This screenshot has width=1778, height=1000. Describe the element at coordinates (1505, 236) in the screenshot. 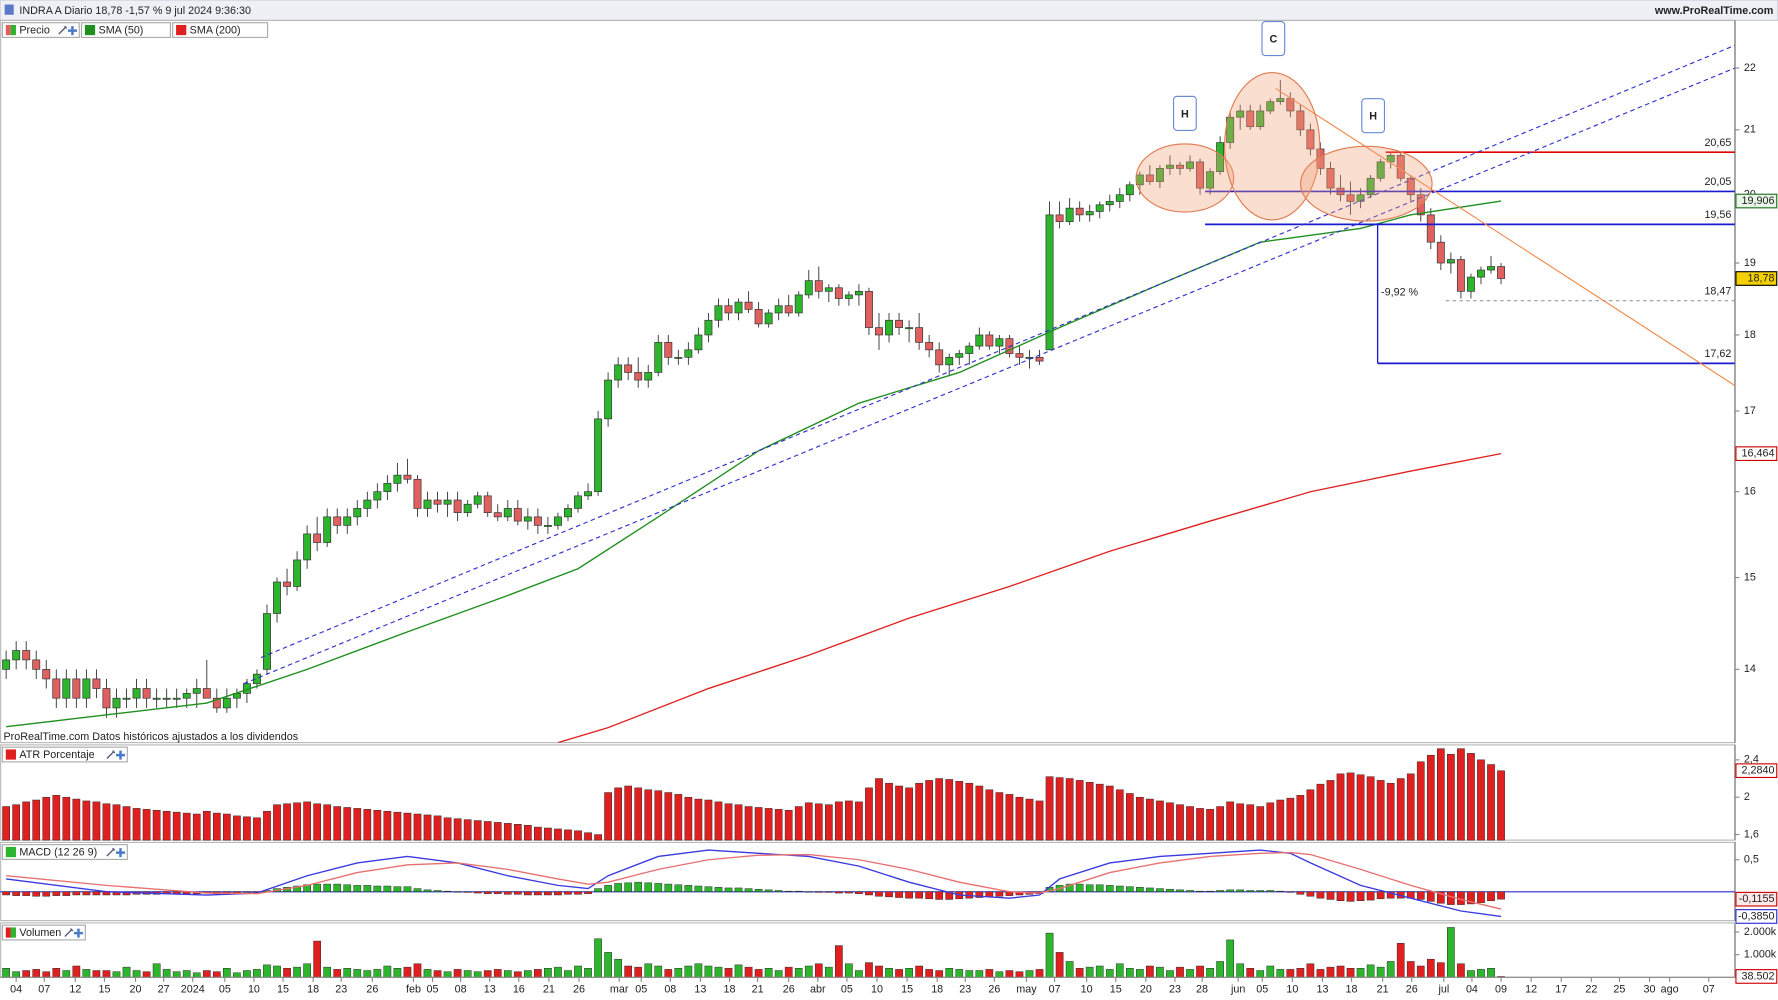

I see `resistance-line` at that location.